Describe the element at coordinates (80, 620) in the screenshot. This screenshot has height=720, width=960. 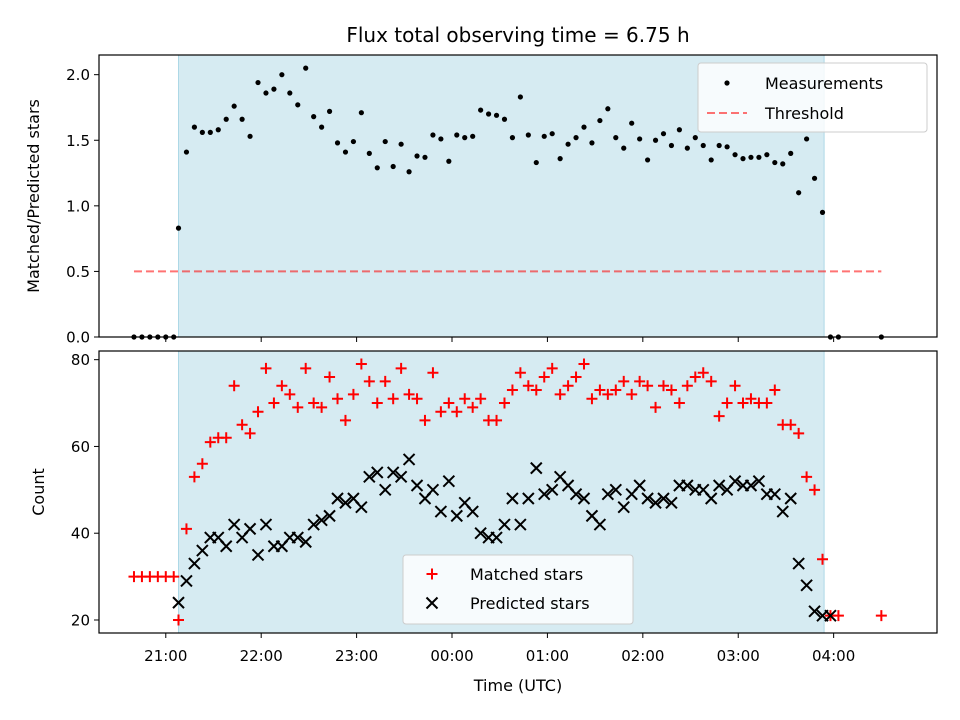
I see `bottom-y-tick-label: 20` at that location.